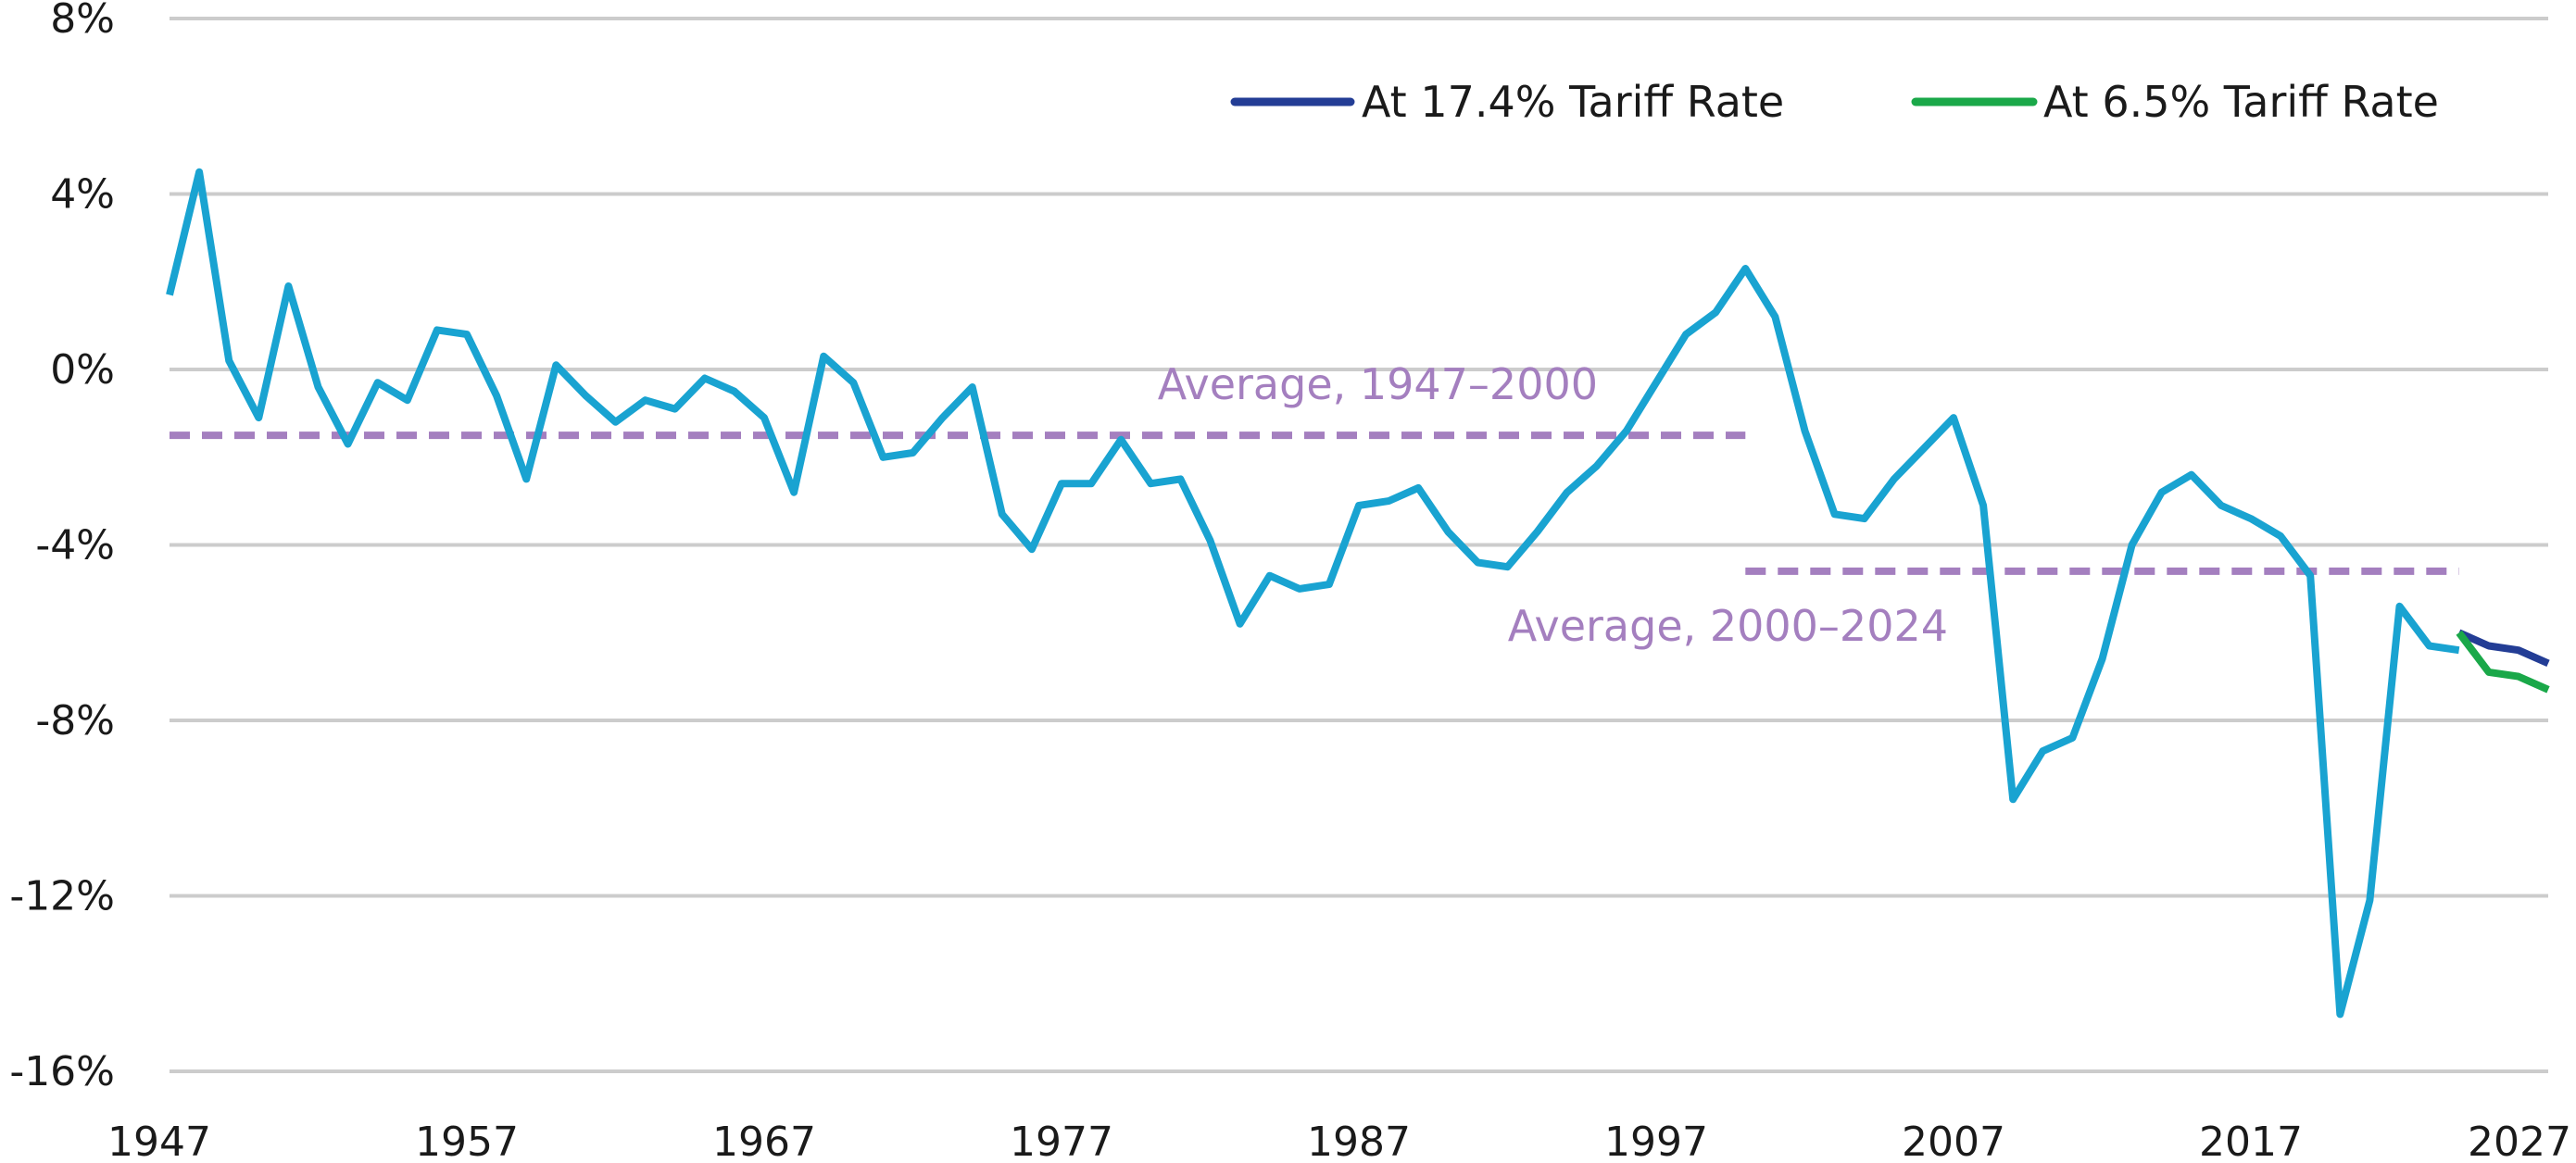  Describe the element at coordinates (1573, 102) in the screenshot. I see `legend-label: At 17.4% Tariff Rate` at that location.